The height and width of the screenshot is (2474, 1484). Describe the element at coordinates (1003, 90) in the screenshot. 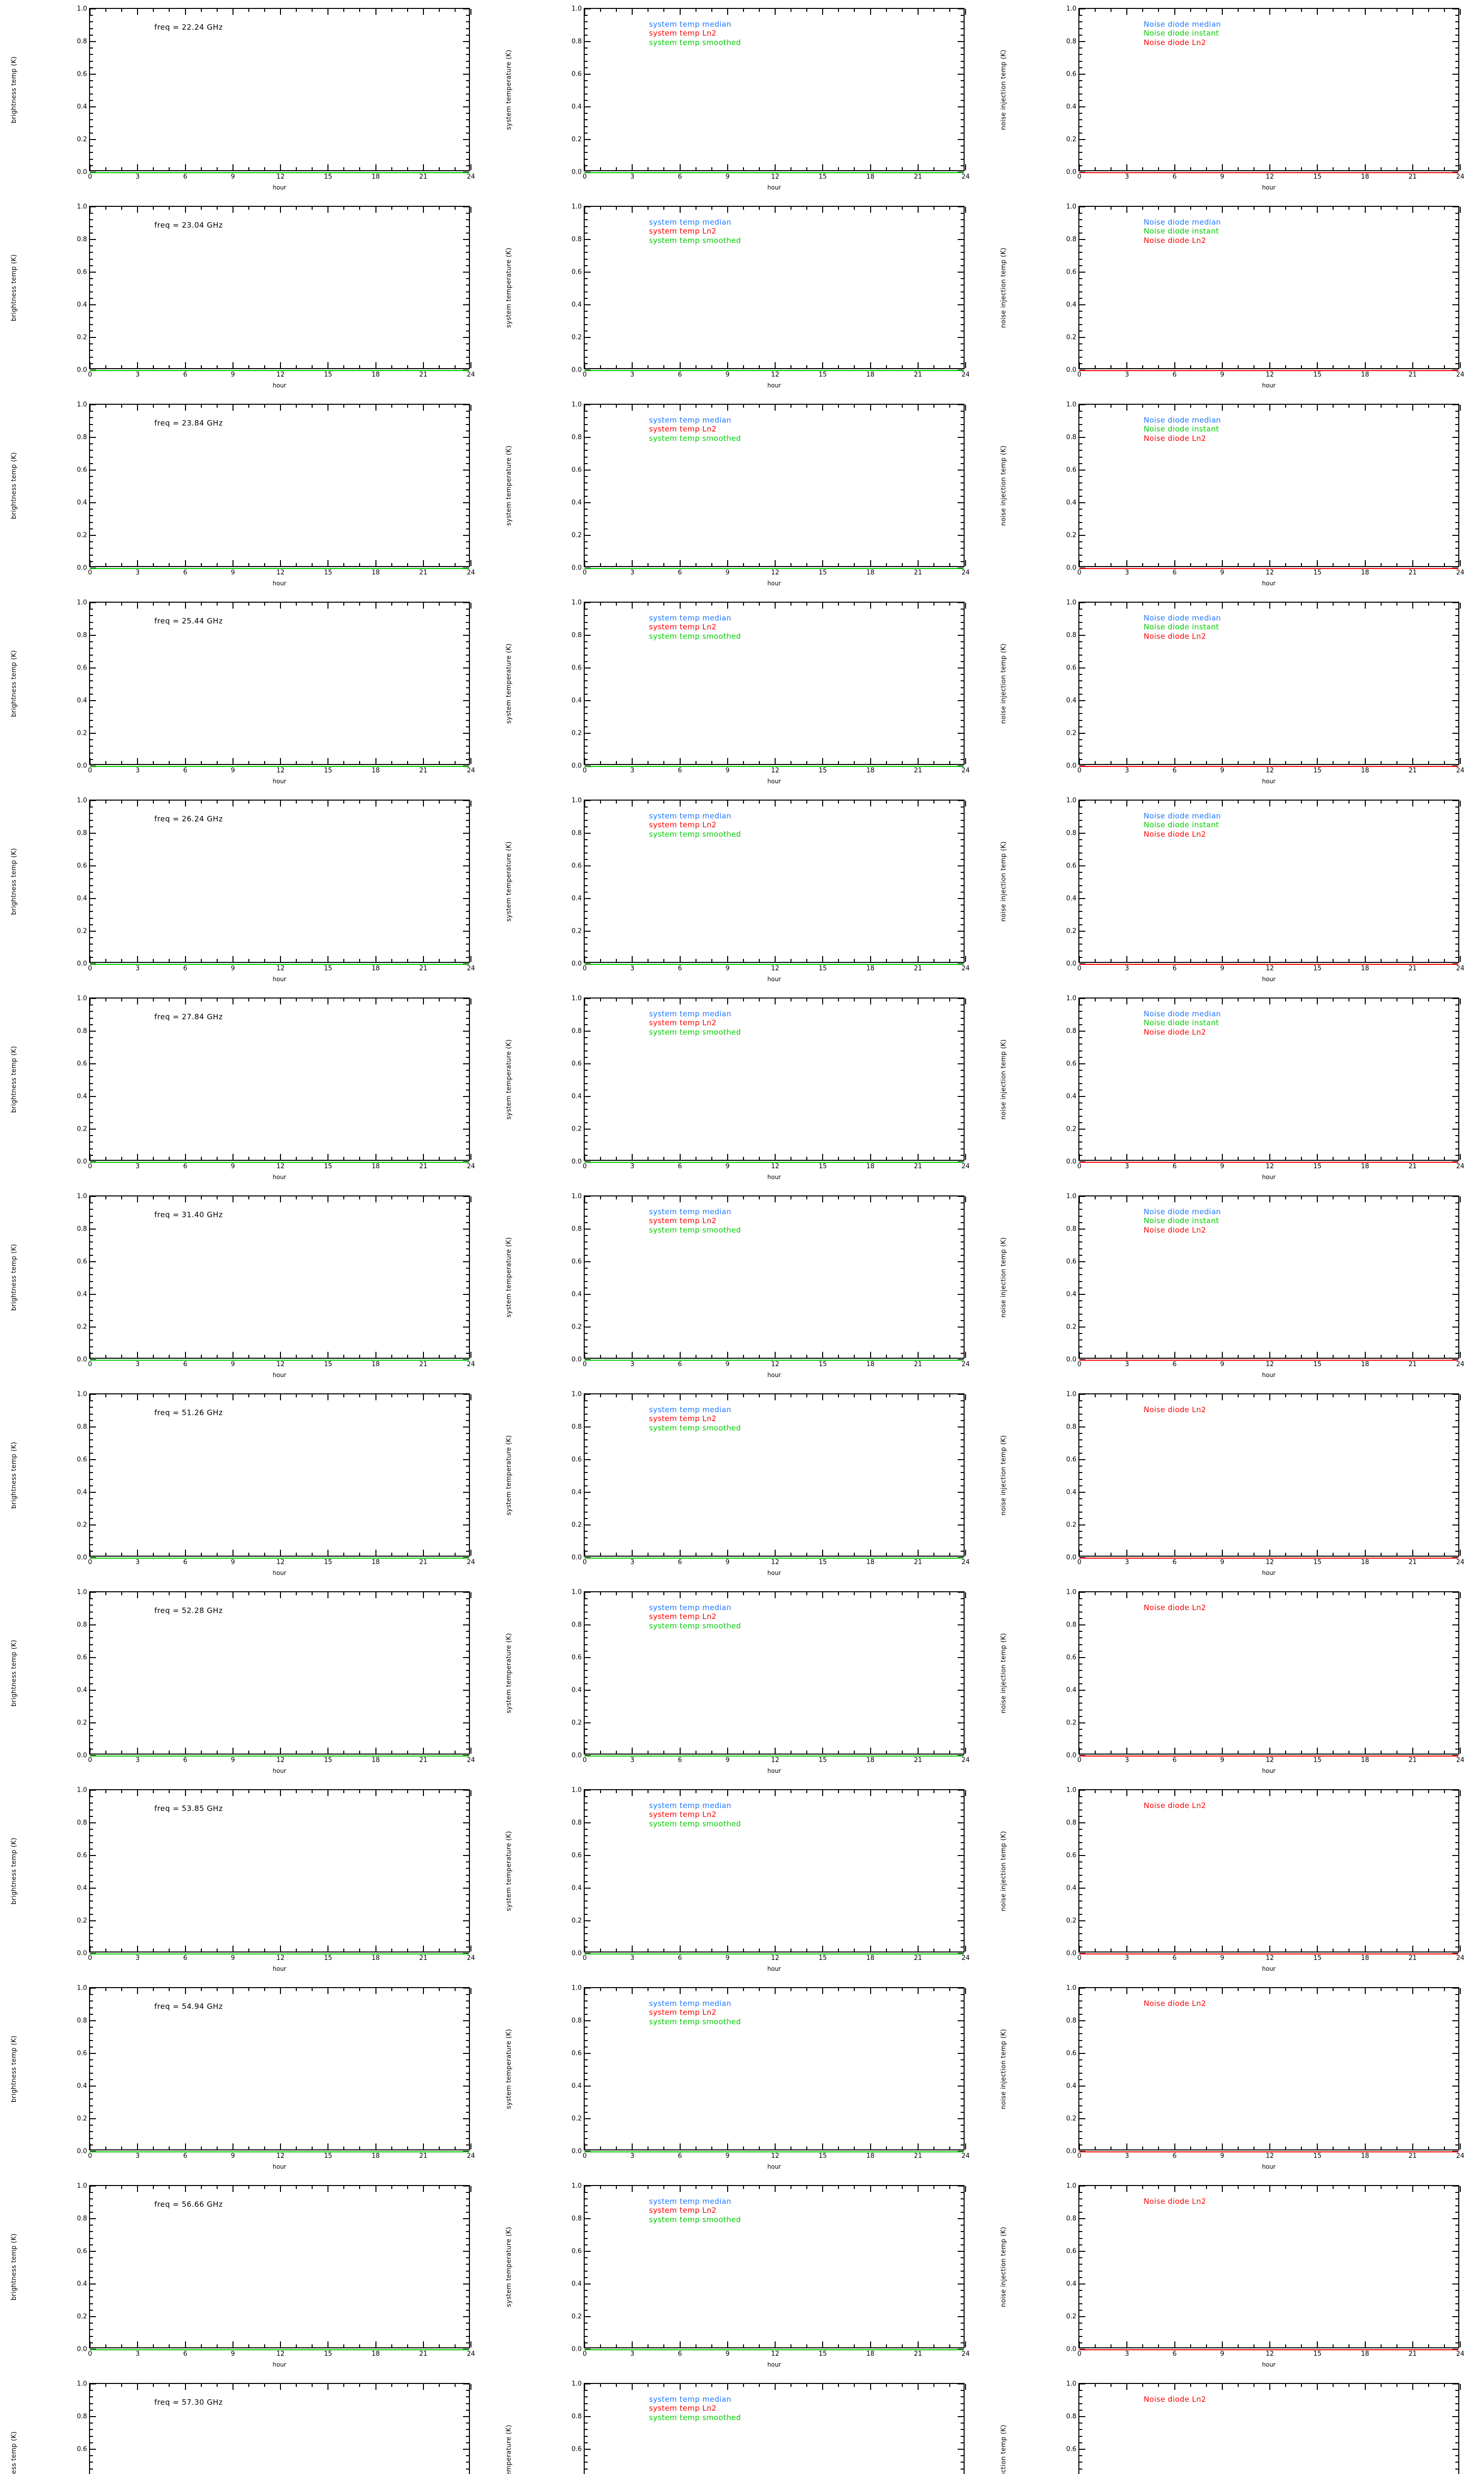

I see `y-axis-label: noise injection temp (K)` at that location.